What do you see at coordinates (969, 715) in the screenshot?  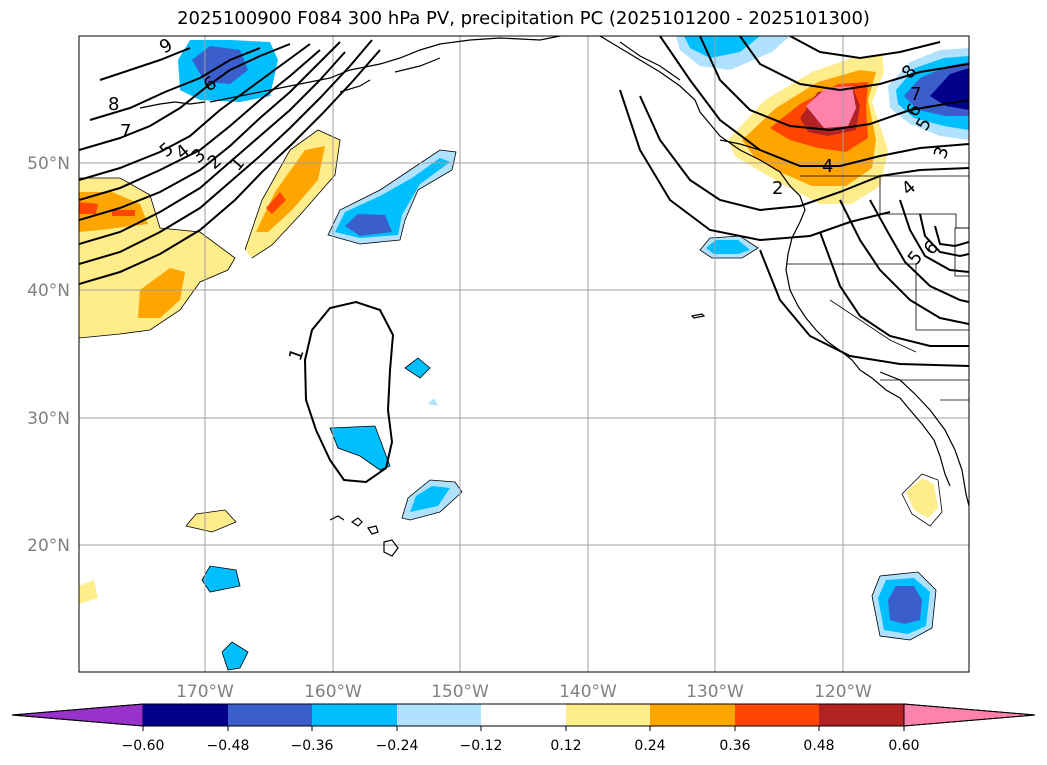 I see `colorbar-extend-high` at bounding box center [969, 715].